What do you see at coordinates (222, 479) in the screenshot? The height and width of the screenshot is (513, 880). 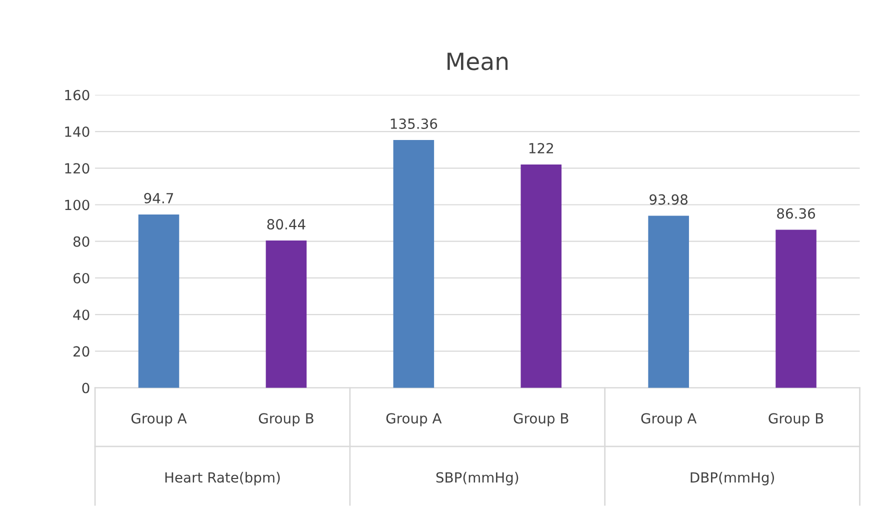 I see `text: Heart Rate(bpm)` at bounding box center [222, 479].